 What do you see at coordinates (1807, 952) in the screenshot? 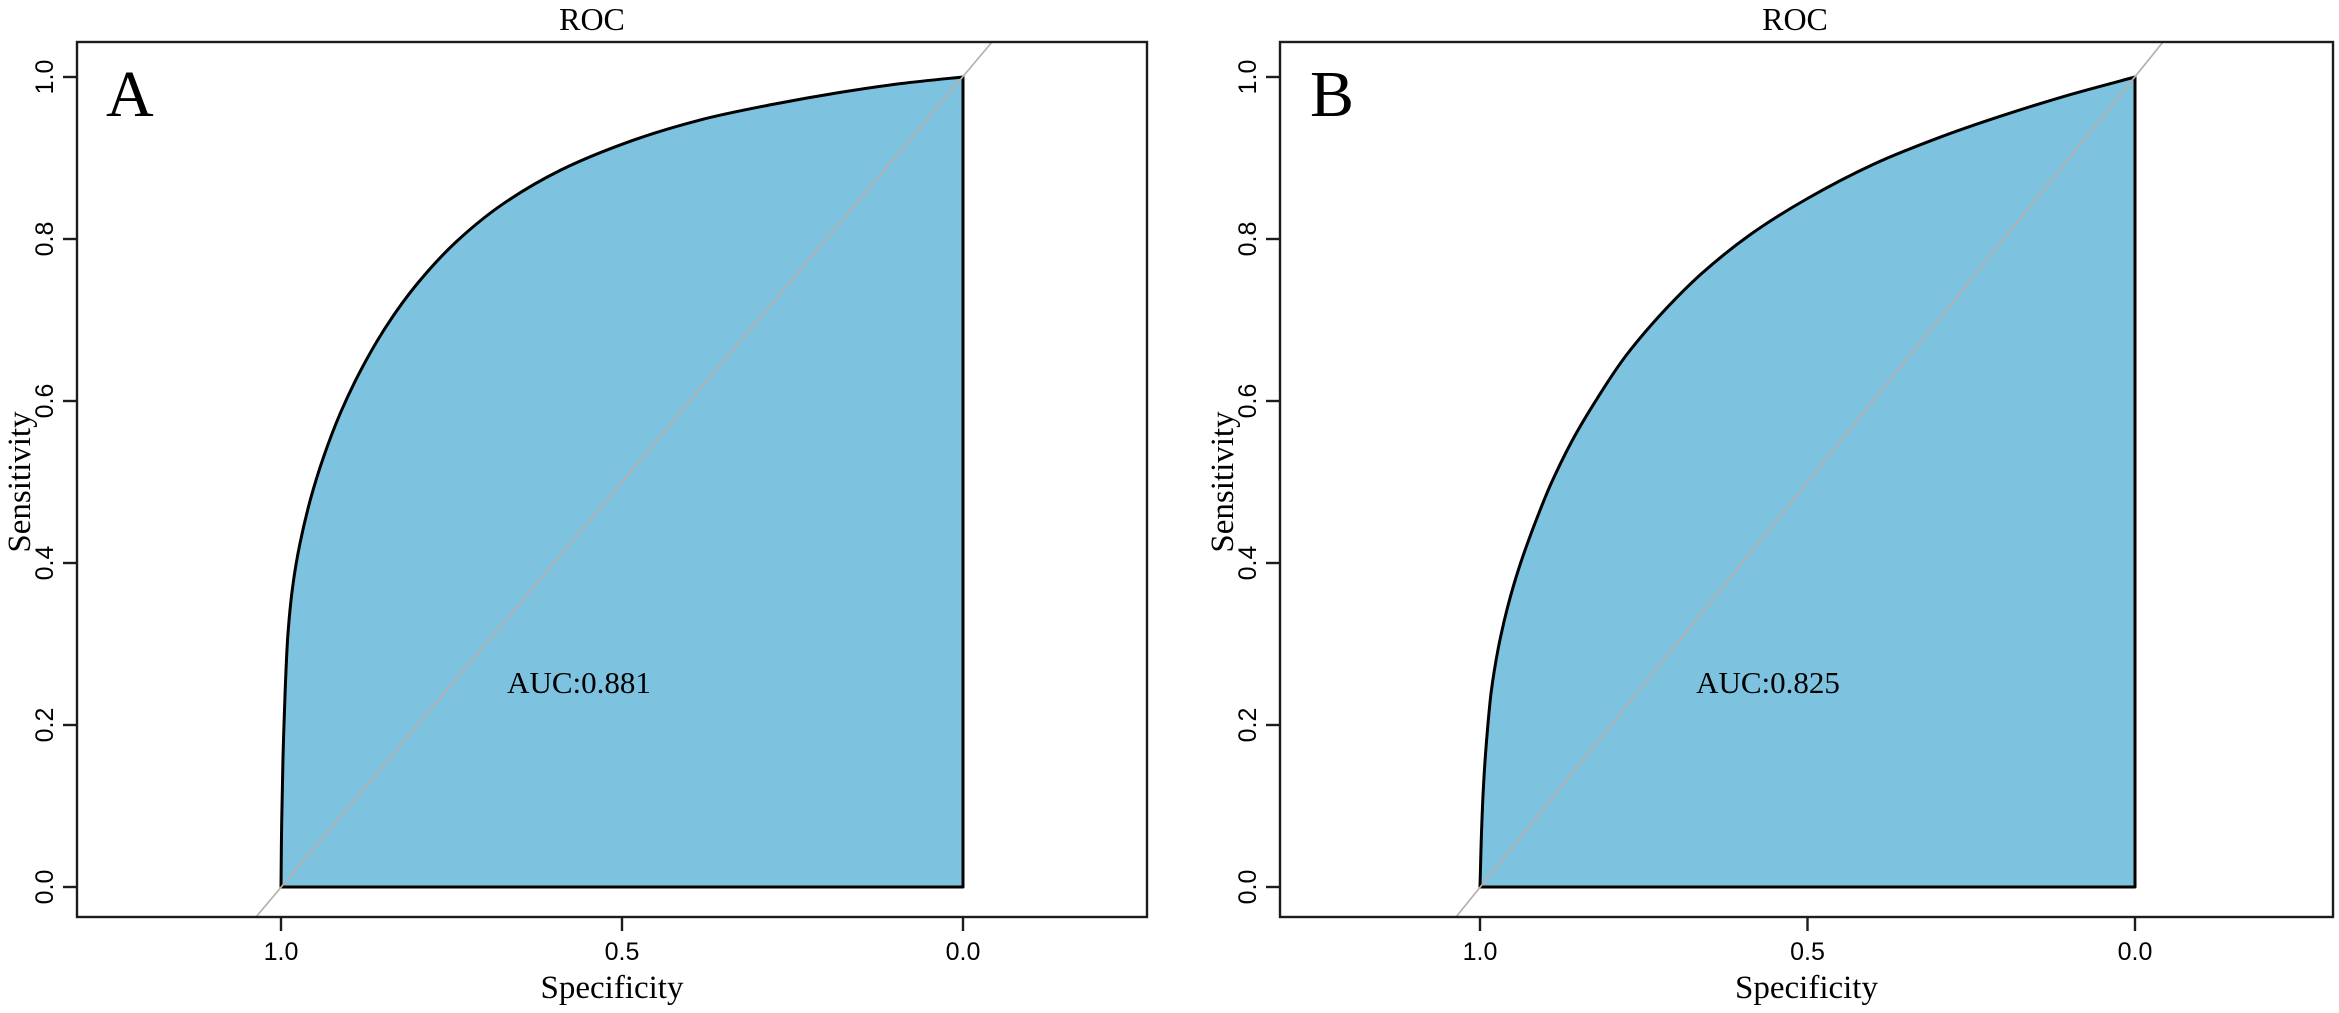
I see `panel-b-x-tick-label-1: 0.5` at bounding box center [1807, 952].